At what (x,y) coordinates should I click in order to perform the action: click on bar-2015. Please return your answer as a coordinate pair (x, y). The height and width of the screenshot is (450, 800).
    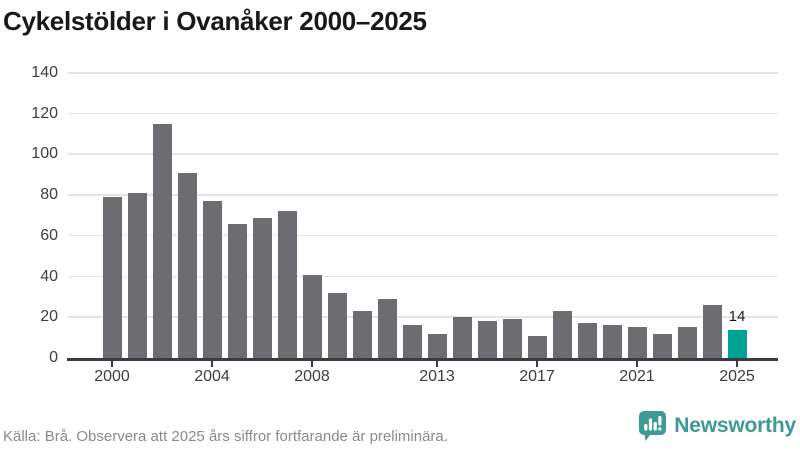
    Looking at the image, I should click on (487, 339).